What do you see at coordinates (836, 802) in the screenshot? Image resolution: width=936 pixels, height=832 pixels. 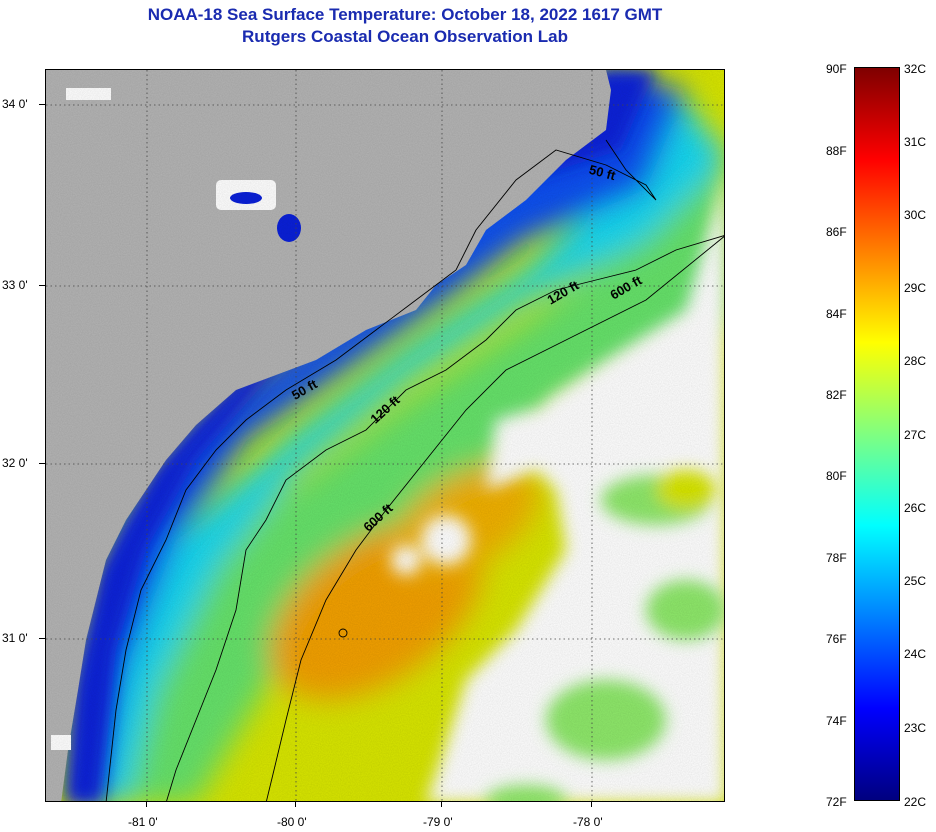 I see `colorbar-f-72: 72F` at bounding box center [836, 802].